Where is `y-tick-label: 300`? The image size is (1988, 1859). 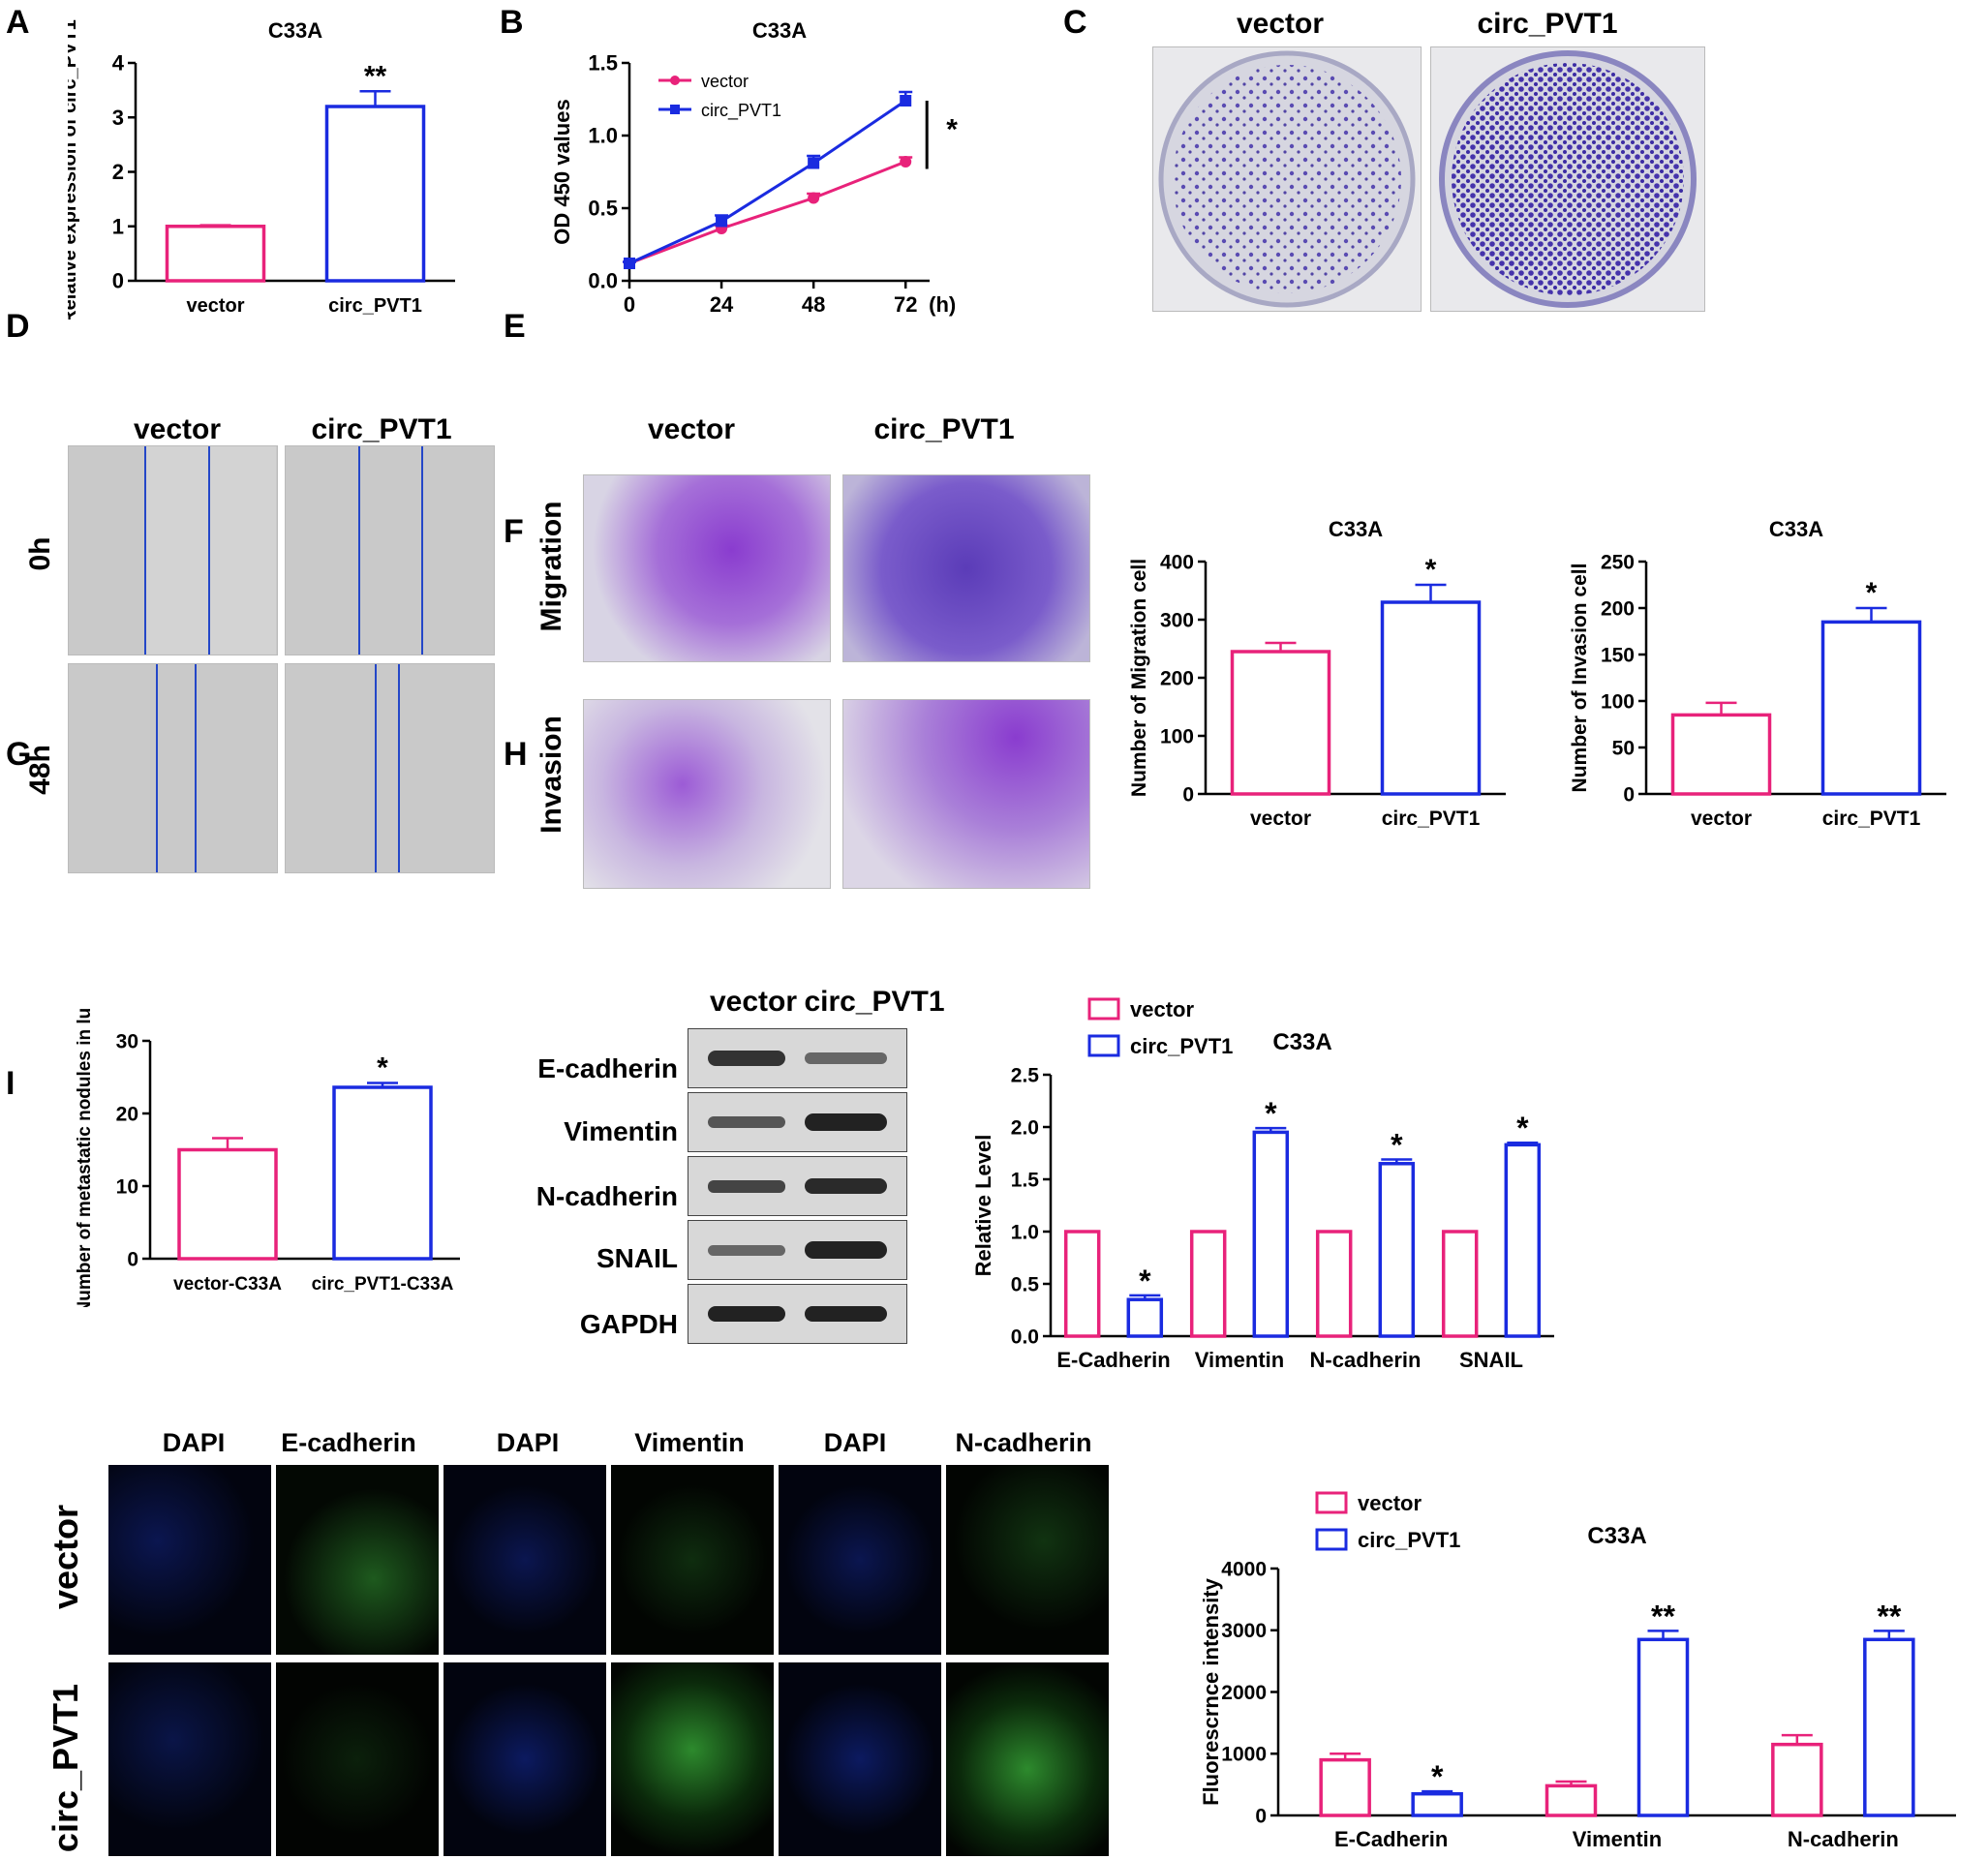
y-tick-label: 300 is located at coordinates (1177, 620).